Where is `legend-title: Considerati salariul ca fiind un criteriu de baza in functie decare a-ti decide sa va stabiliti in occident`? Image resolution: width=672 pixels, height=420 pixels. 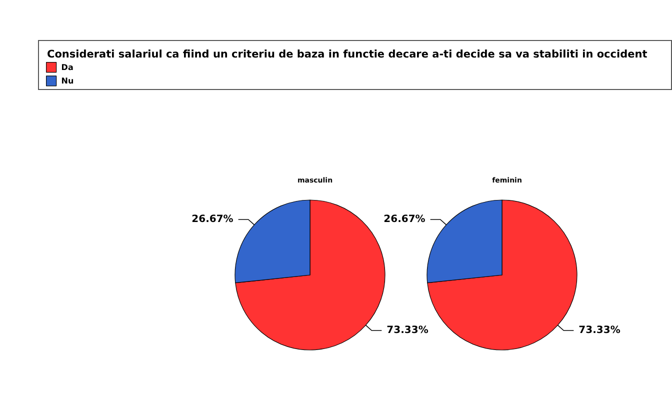 legend-title: Considerati salariul ca fiind un criteriu de baza in functie decare a-ti decide sa va stabiliti in occident is located at coordinates (347, 54).